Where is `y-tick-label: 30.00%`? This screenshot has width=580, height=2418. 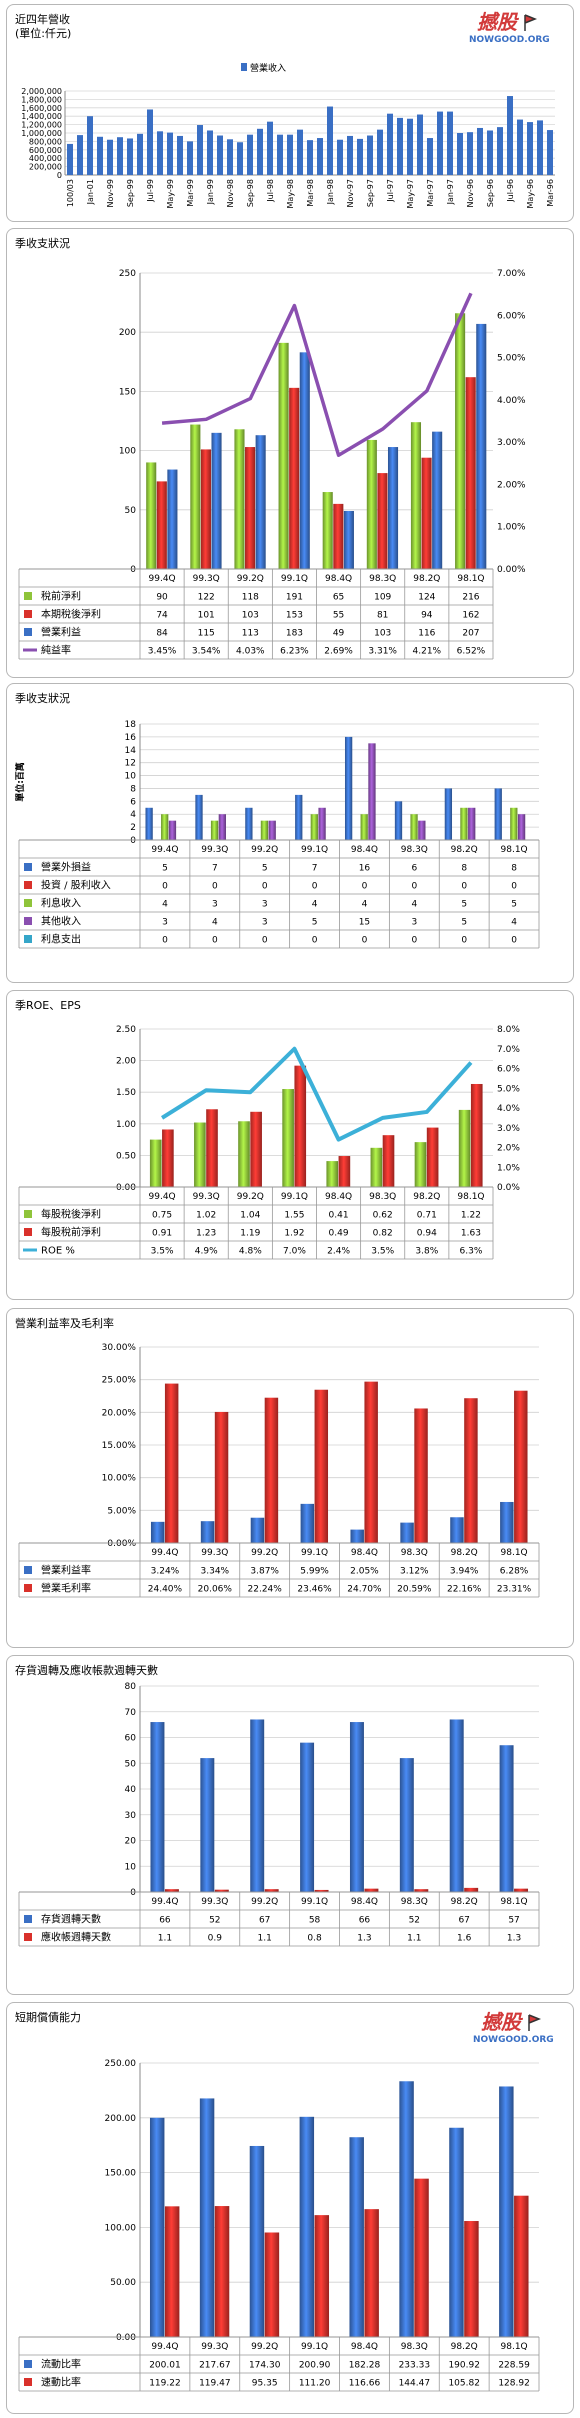 y-tick-label: 30.00% is located at coordinates (119, 1348).